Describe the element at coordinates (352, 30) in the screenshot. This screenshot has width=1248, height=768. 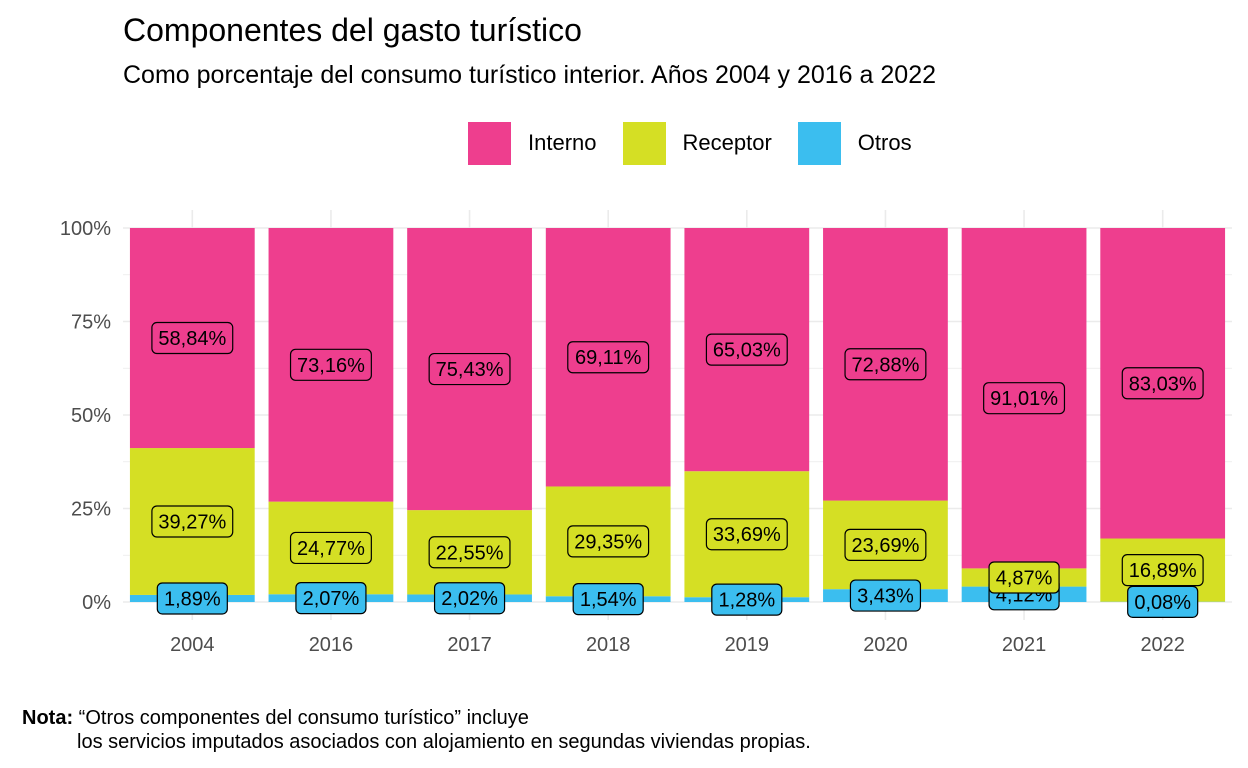
I see `chart-title: Componentes del gasto turístico` at that location.